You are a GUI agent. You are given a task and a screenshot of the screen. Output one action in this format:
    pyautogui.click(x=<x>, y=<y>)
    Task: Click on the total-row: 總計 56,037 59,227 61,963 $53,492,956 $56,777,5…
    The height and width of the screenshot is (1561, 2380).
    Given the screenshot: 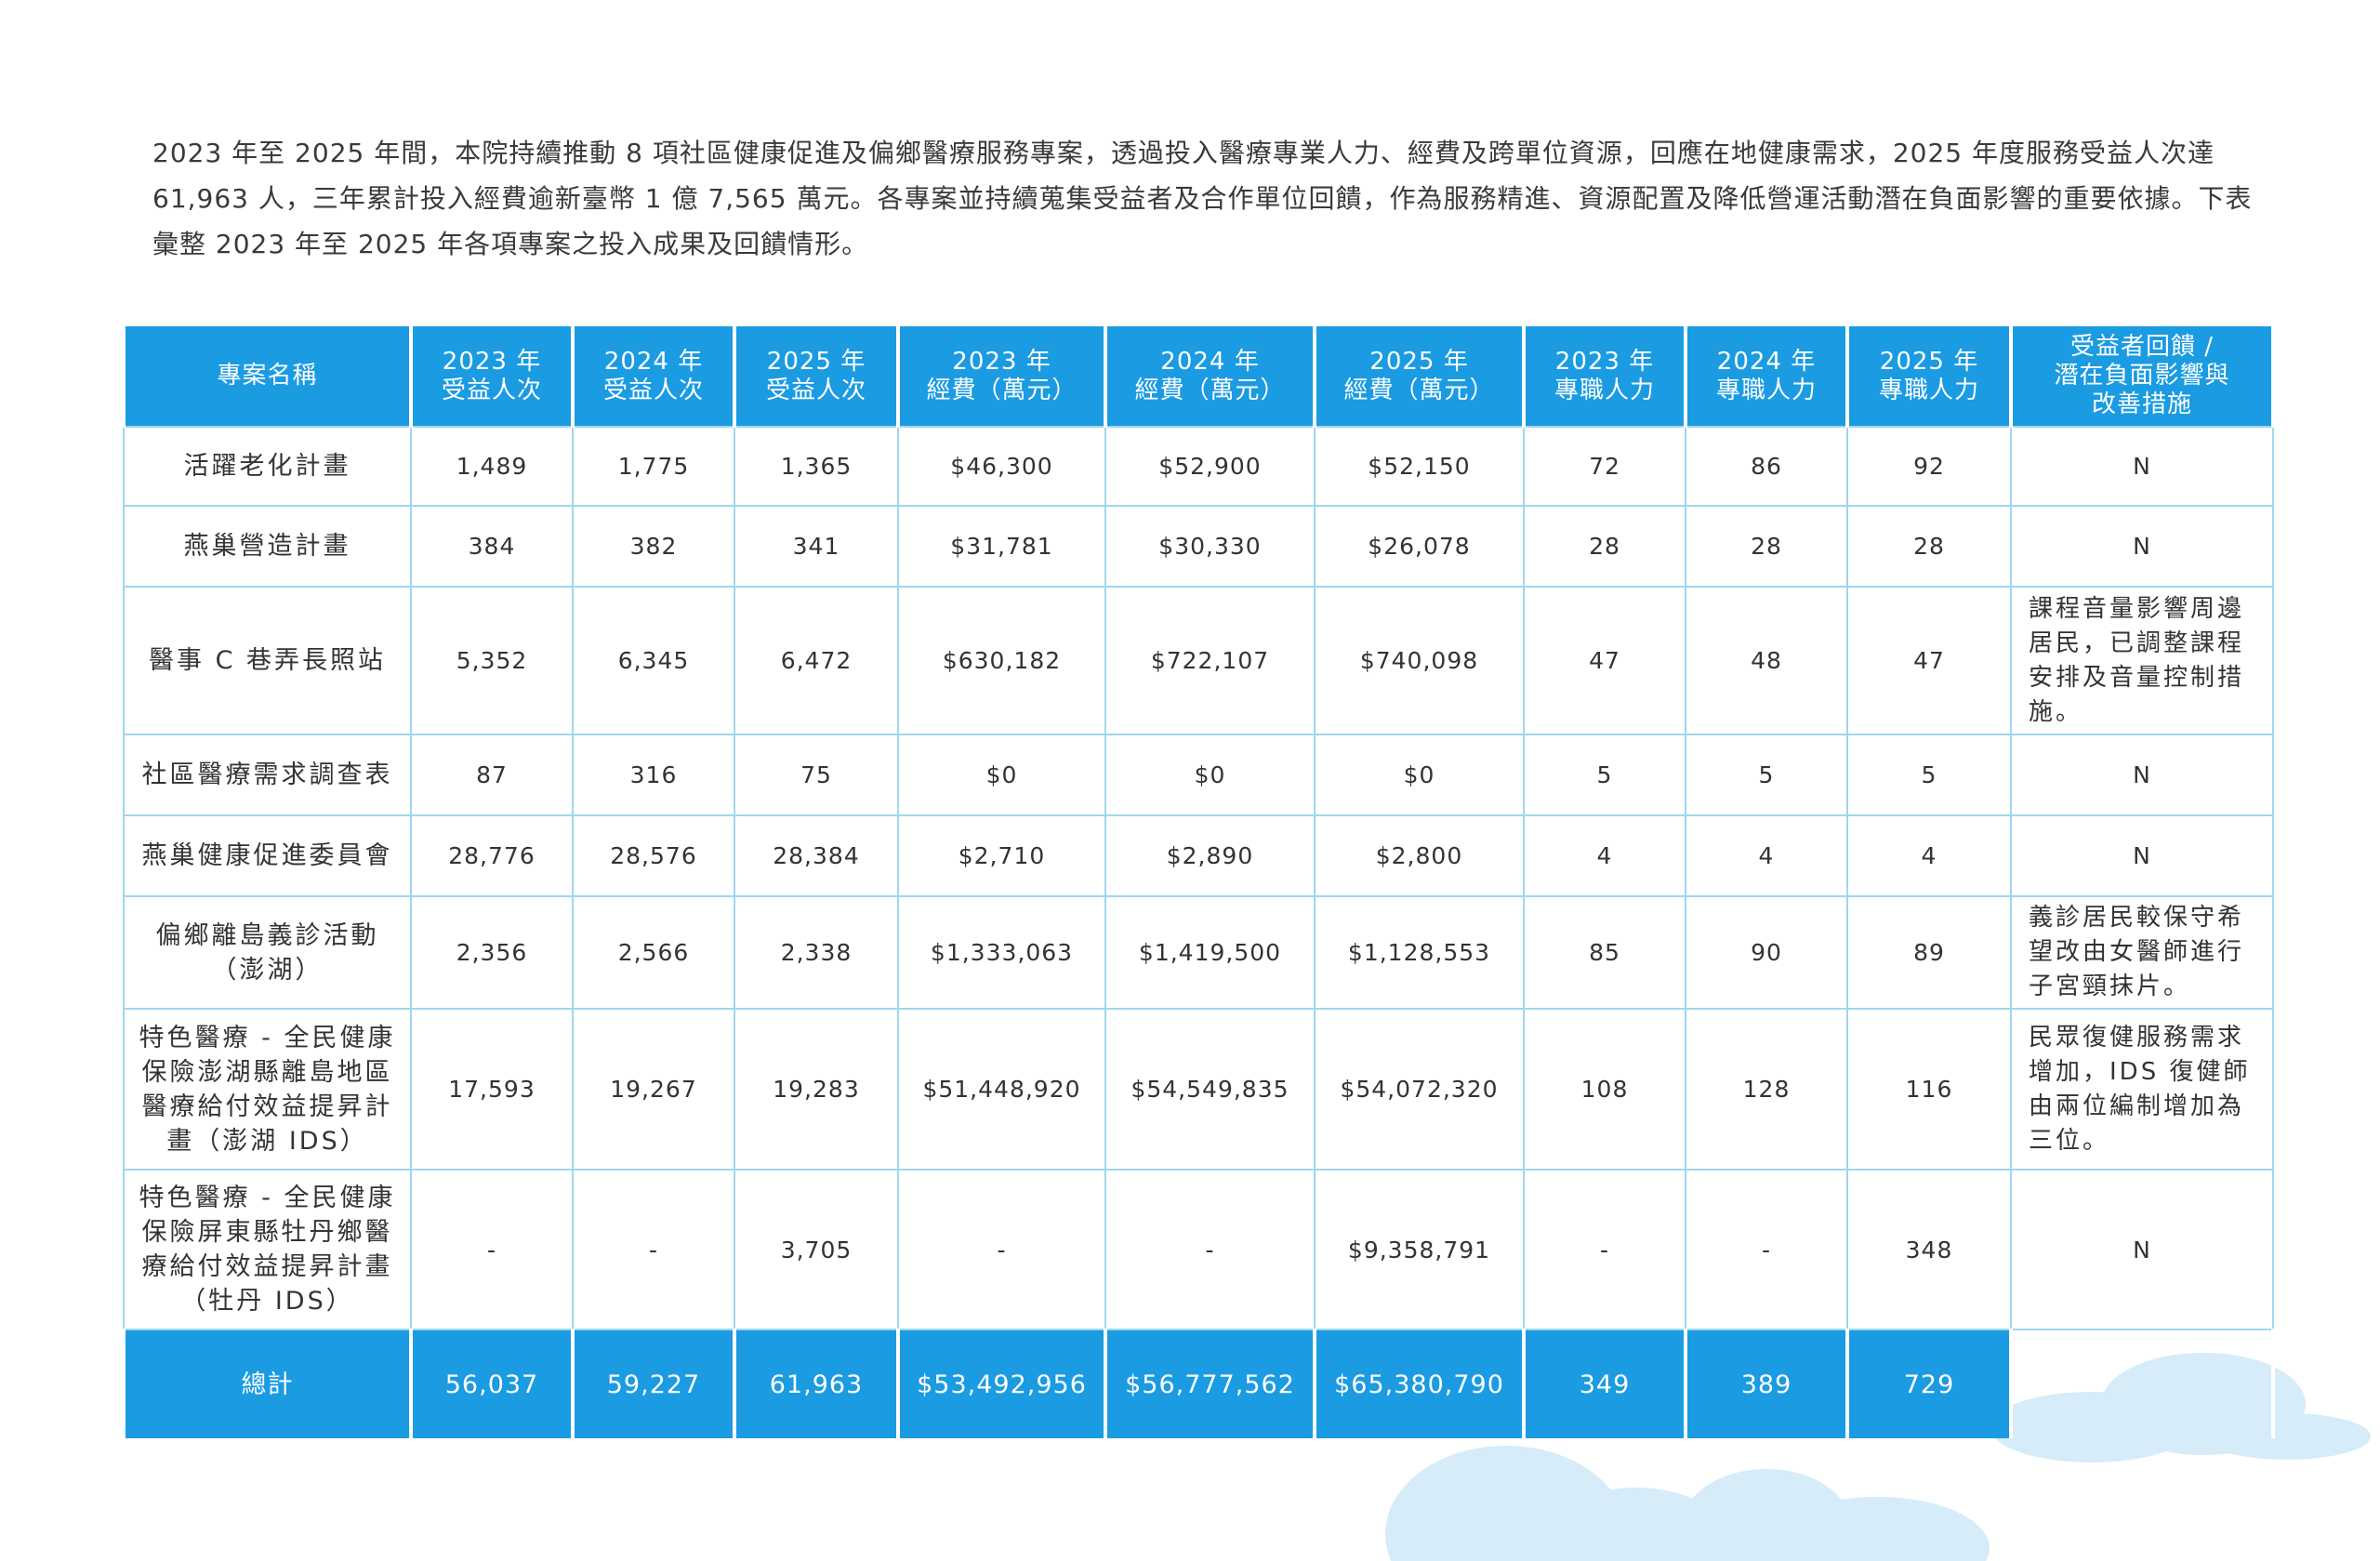 What is the action you would take?
    pyautogui.click(x=1198, y=1383)
    